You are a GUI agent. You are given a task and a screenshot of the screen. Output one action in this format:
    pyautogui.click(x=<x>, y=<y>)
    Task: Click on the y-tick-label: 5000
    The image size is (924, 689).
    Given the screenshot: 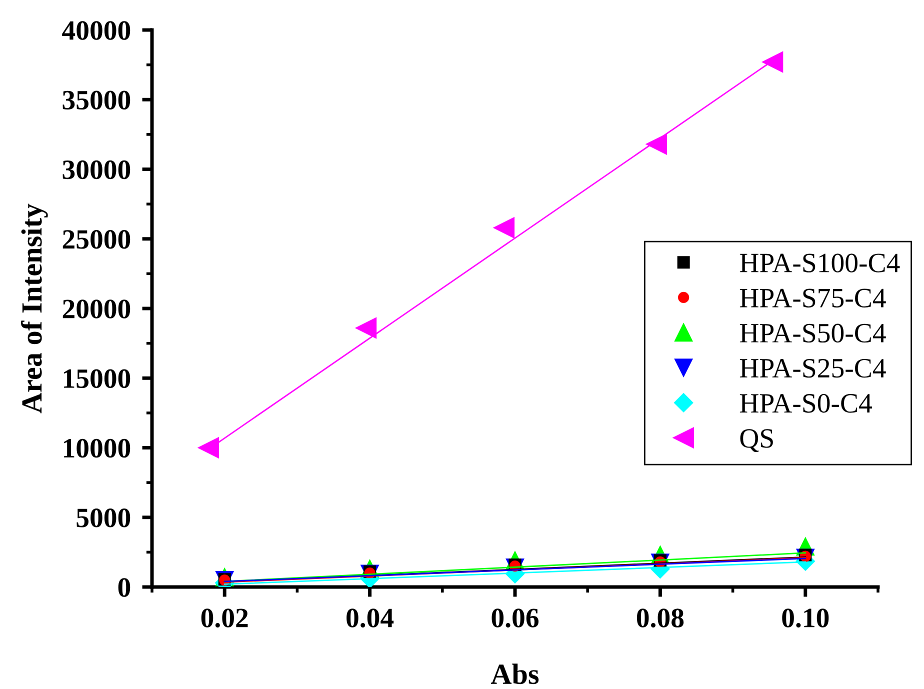 What is the action you would take?
    pyautogui.click(x=103, y=518)
    